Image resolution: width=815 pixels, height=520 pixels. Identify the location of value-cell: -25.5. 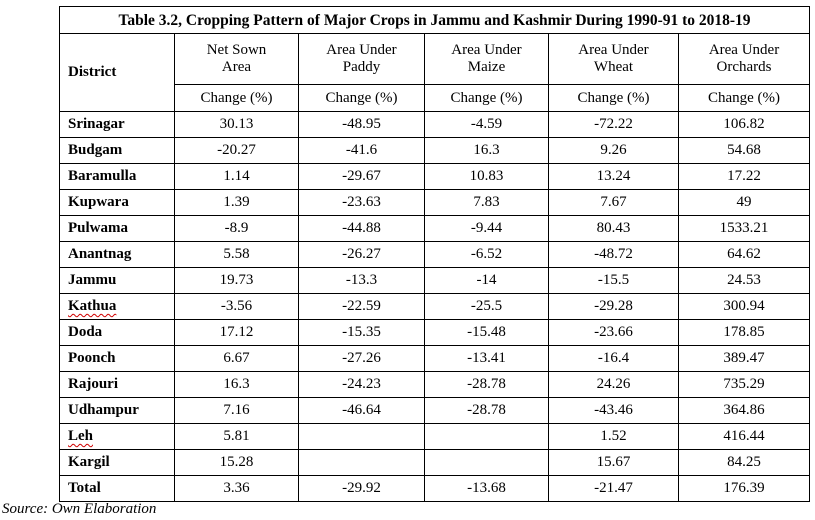
(486, 306).